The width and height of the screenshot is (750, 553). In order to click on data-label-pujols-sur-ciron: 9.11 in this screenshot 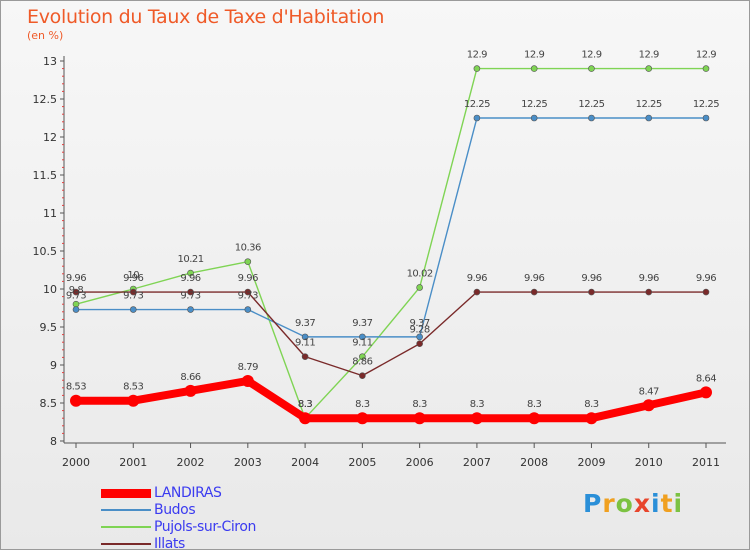, I will do `click(362, 343)`.